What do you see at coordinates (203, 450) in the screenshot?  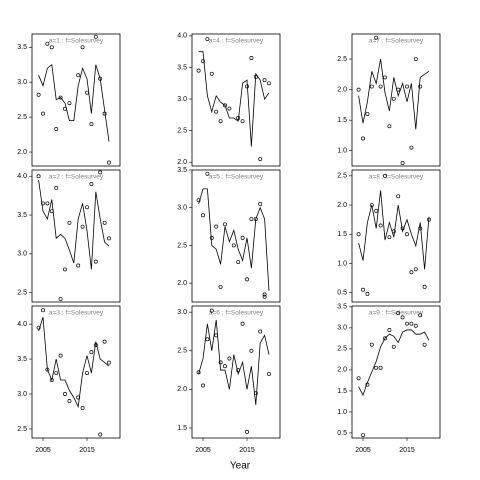 I see `x-tick-label: 2005` at bounding box center [203, 450].